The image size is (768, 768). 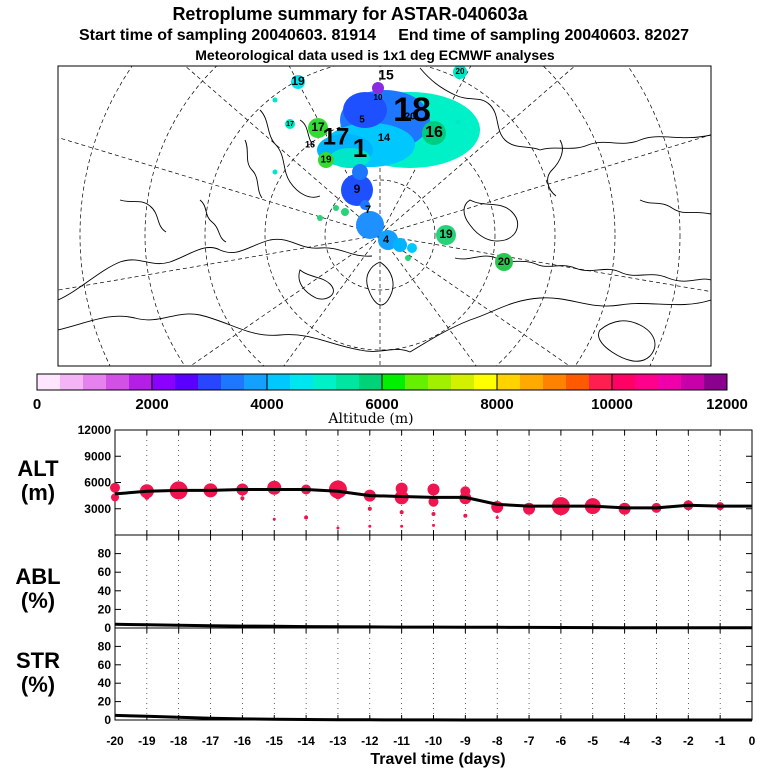 I want to click on y-tick-label: 60, so click(x=105, y=572).